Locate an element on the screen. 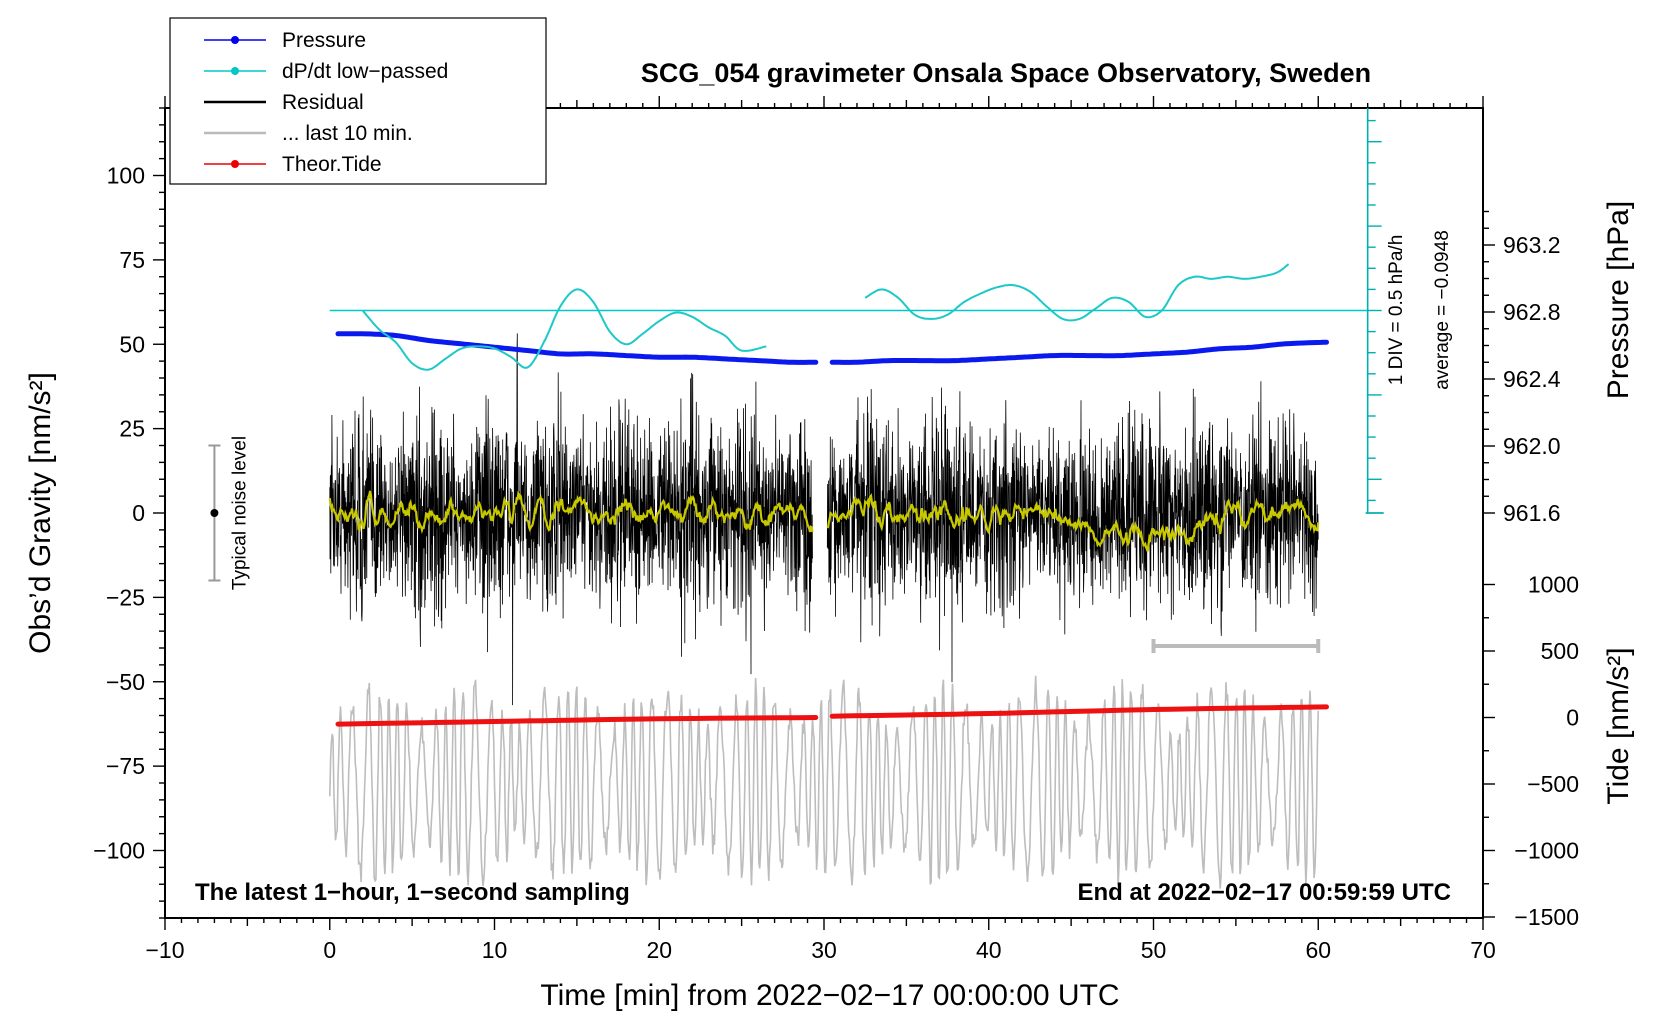  theoretical-tide-series is located at coordinates (832, 715).